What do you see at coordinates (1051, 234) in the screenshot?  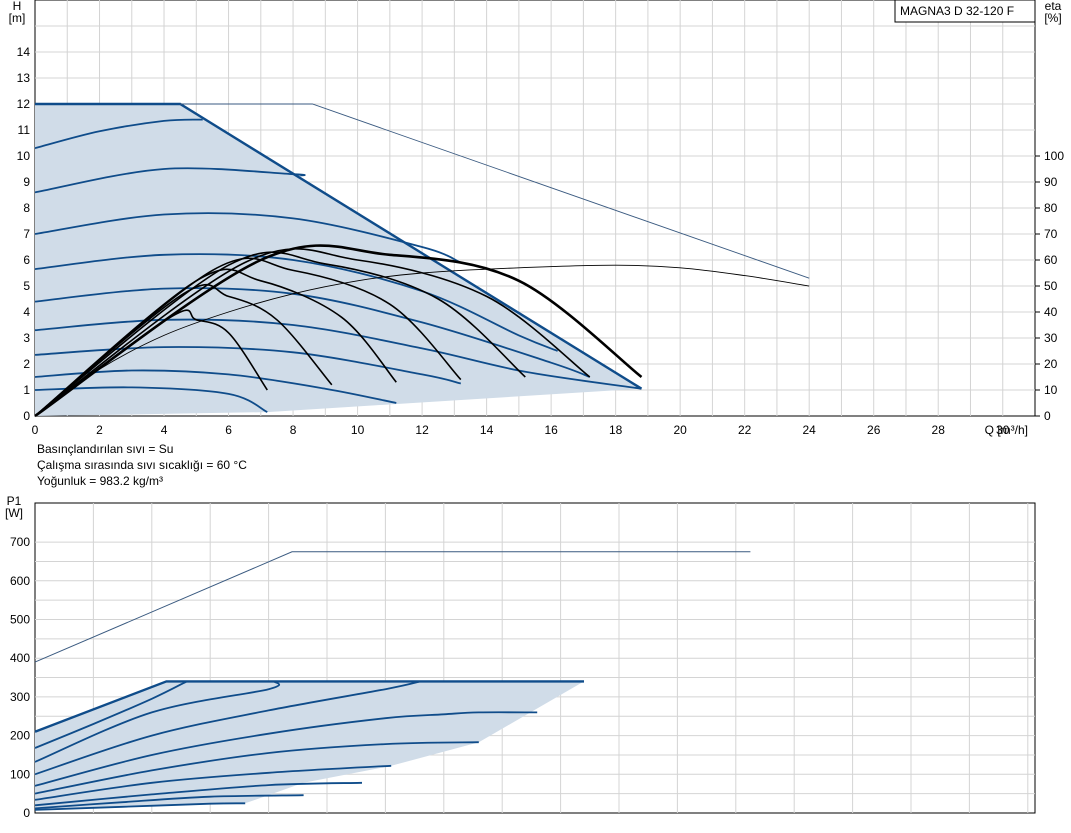 I see `y2-tick-label: 70` at bounding box center [1051, 234].